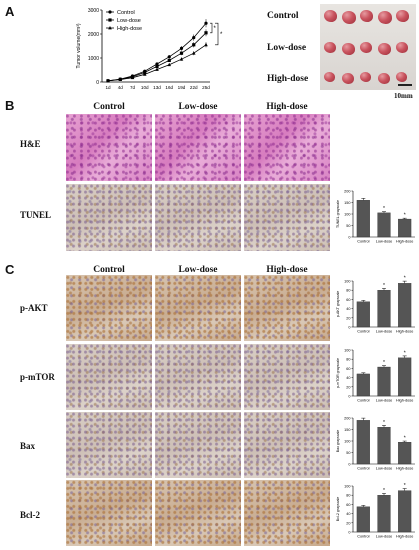  I want to click on bax-image-low-dose, so click(198, 445).